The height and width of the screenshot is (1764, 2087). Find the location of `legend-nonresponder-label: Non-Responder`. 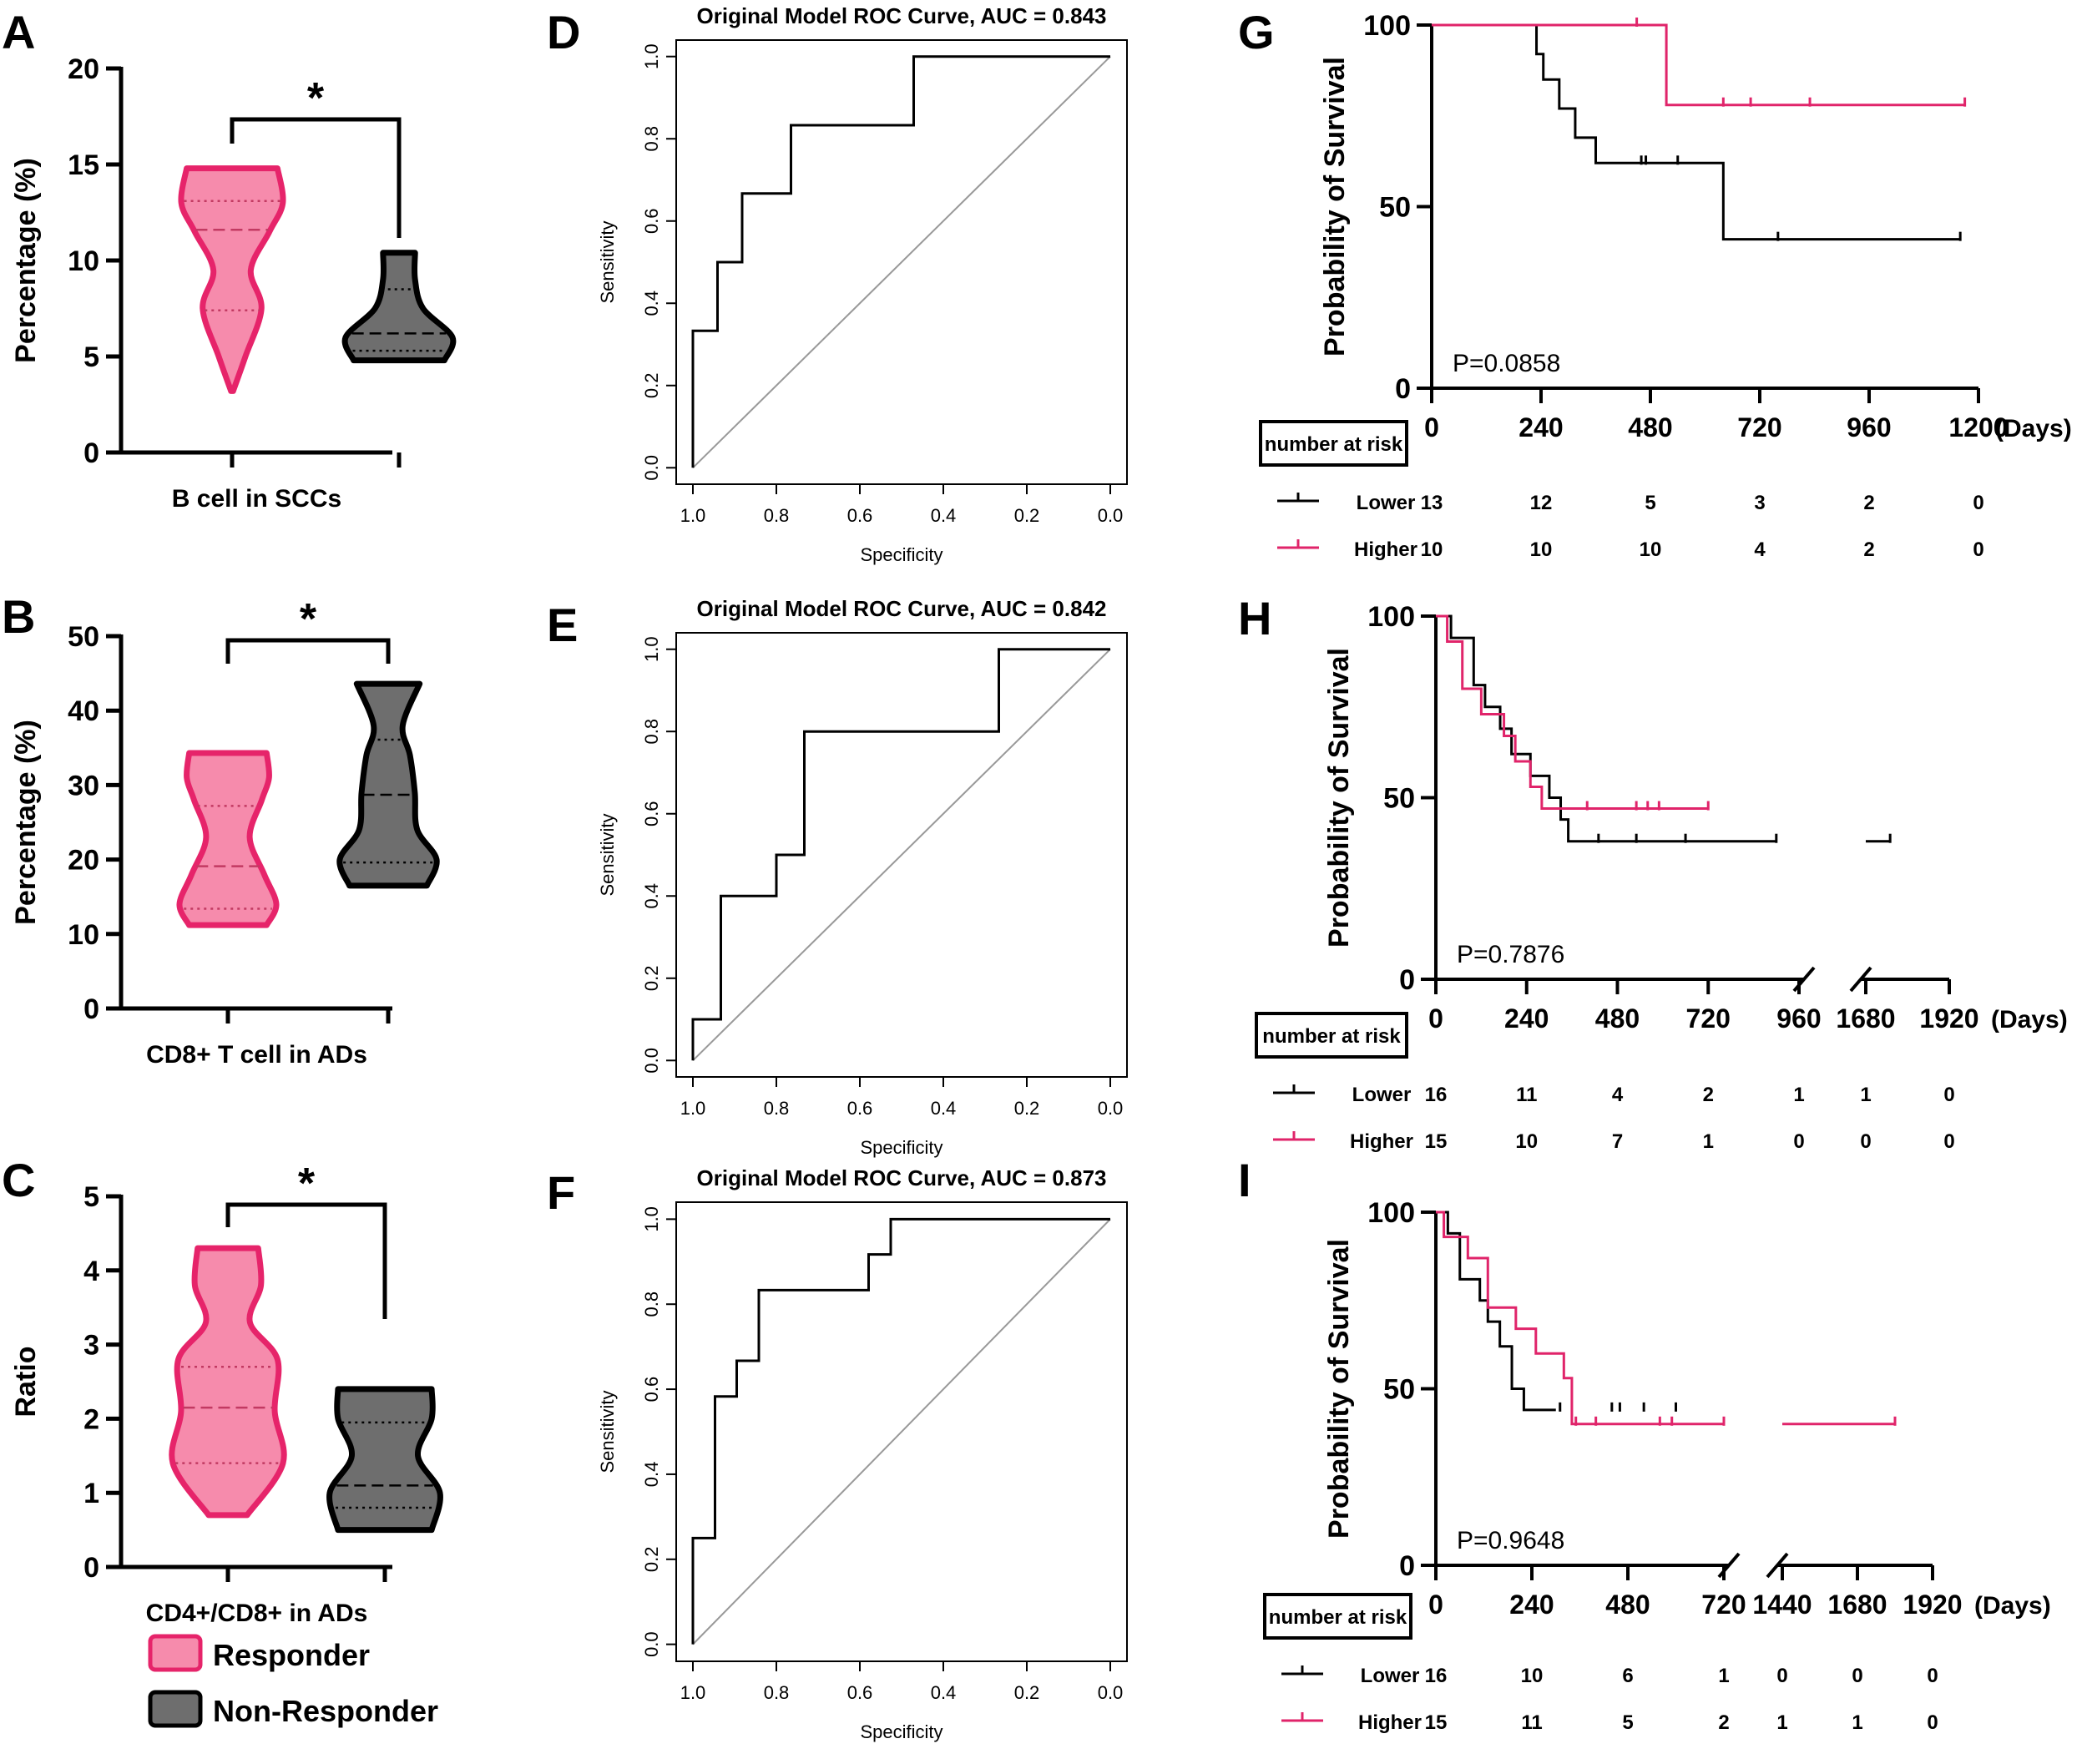

legend-nonresponder-label: Non-Responder is located at coordinates (325, 1711).